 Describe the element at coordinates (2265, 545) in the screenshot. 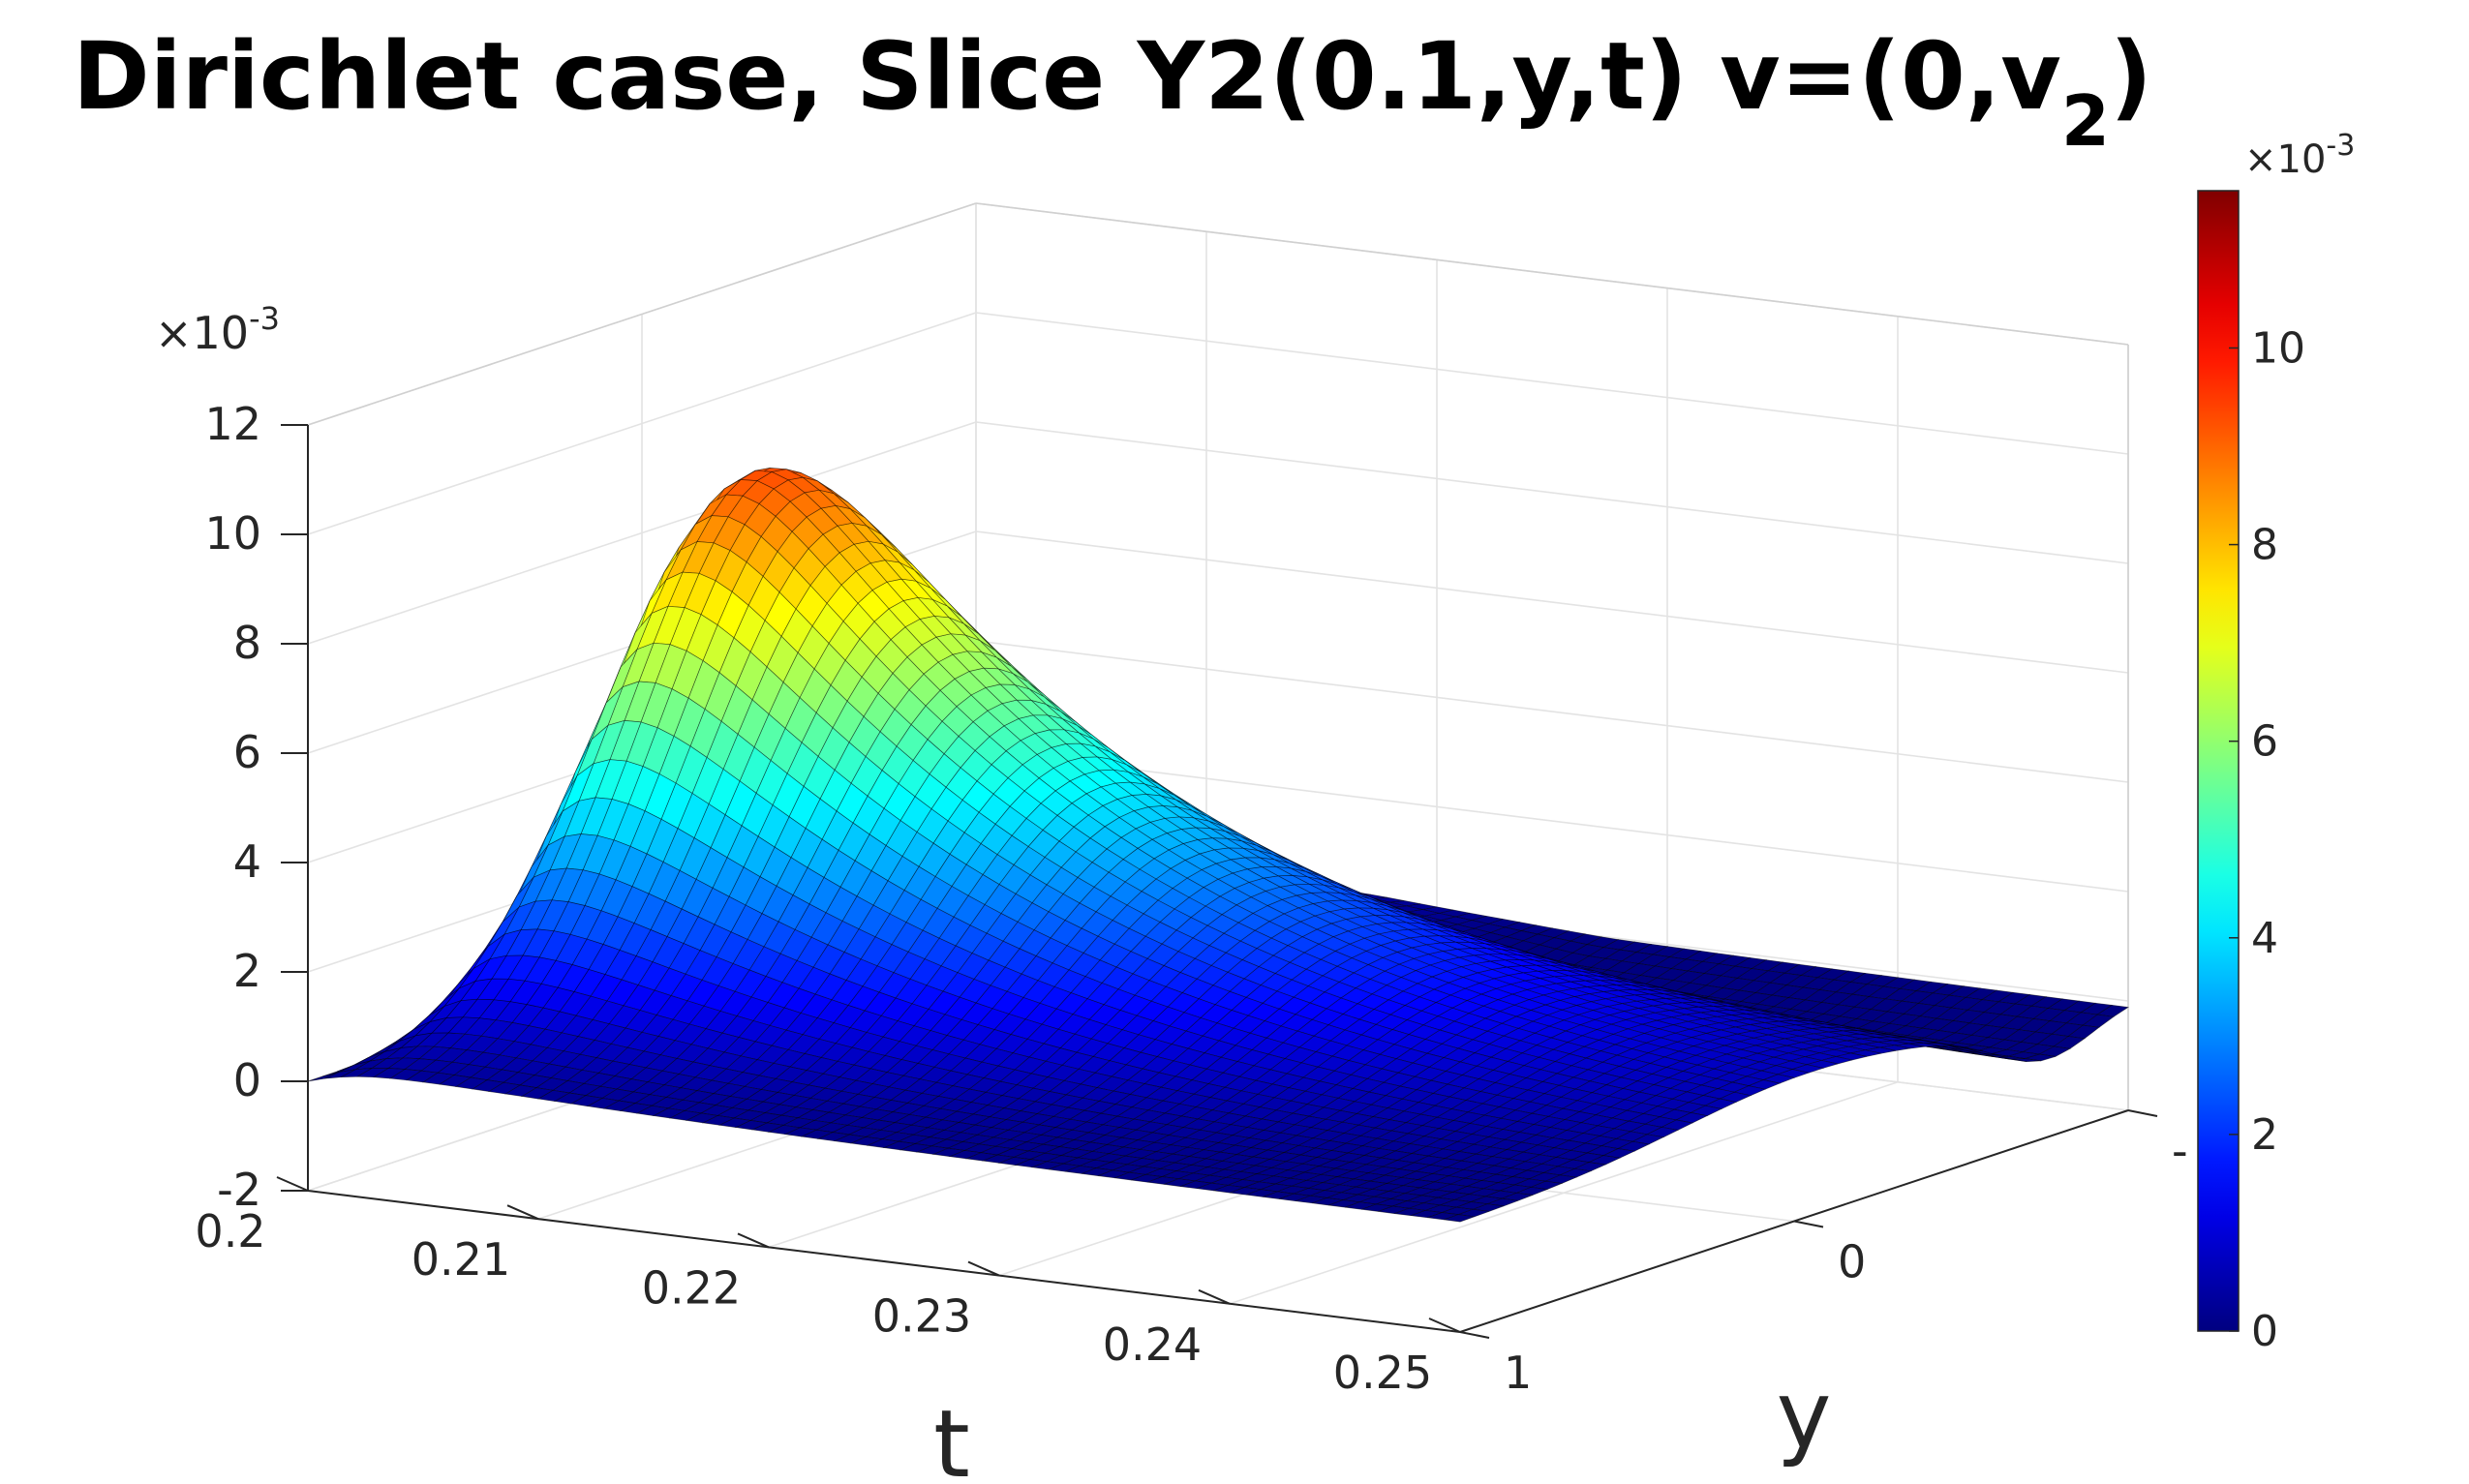

I see `colorbar-tick-label: 8` at that location.